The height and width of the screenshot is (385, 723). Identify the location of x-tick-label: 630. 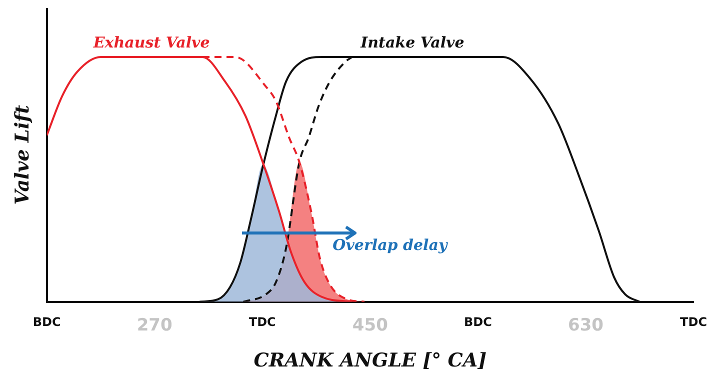
(586, 325).